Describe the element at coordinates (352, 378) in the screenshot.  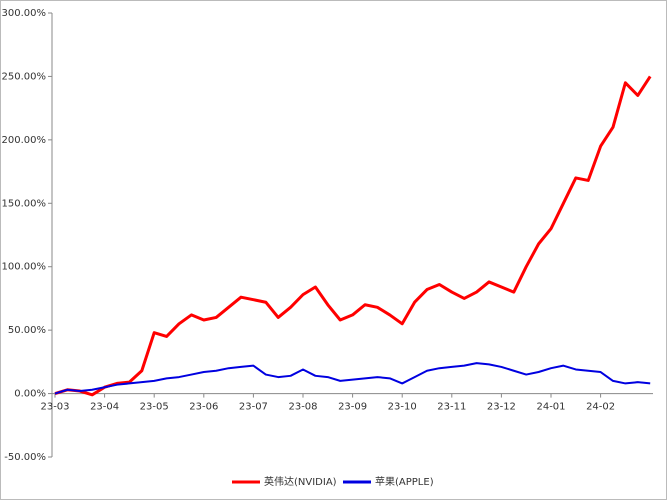
I see `line-series` at that location.